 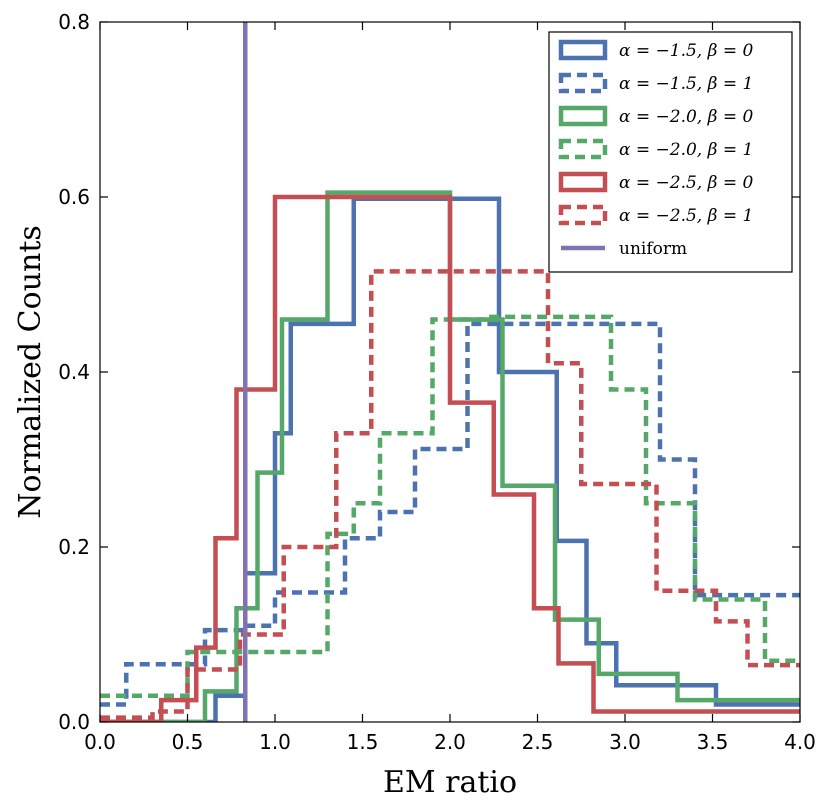 What do you see at coordinates (74, 197) in the screenshot?
I see `y-tick-label: 0.6` at bounding box center [74, 197].